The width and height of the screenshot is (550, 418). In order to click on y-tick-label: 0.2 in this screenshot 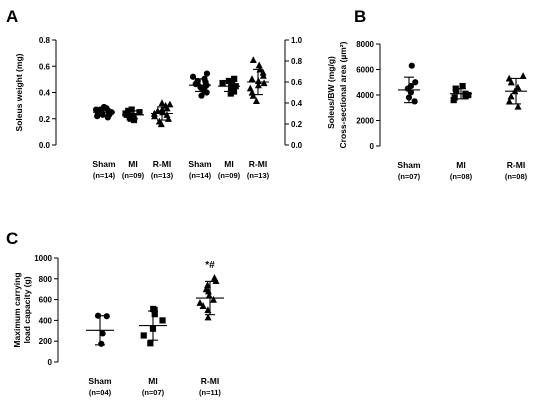, I will do `click(297, 124)`.